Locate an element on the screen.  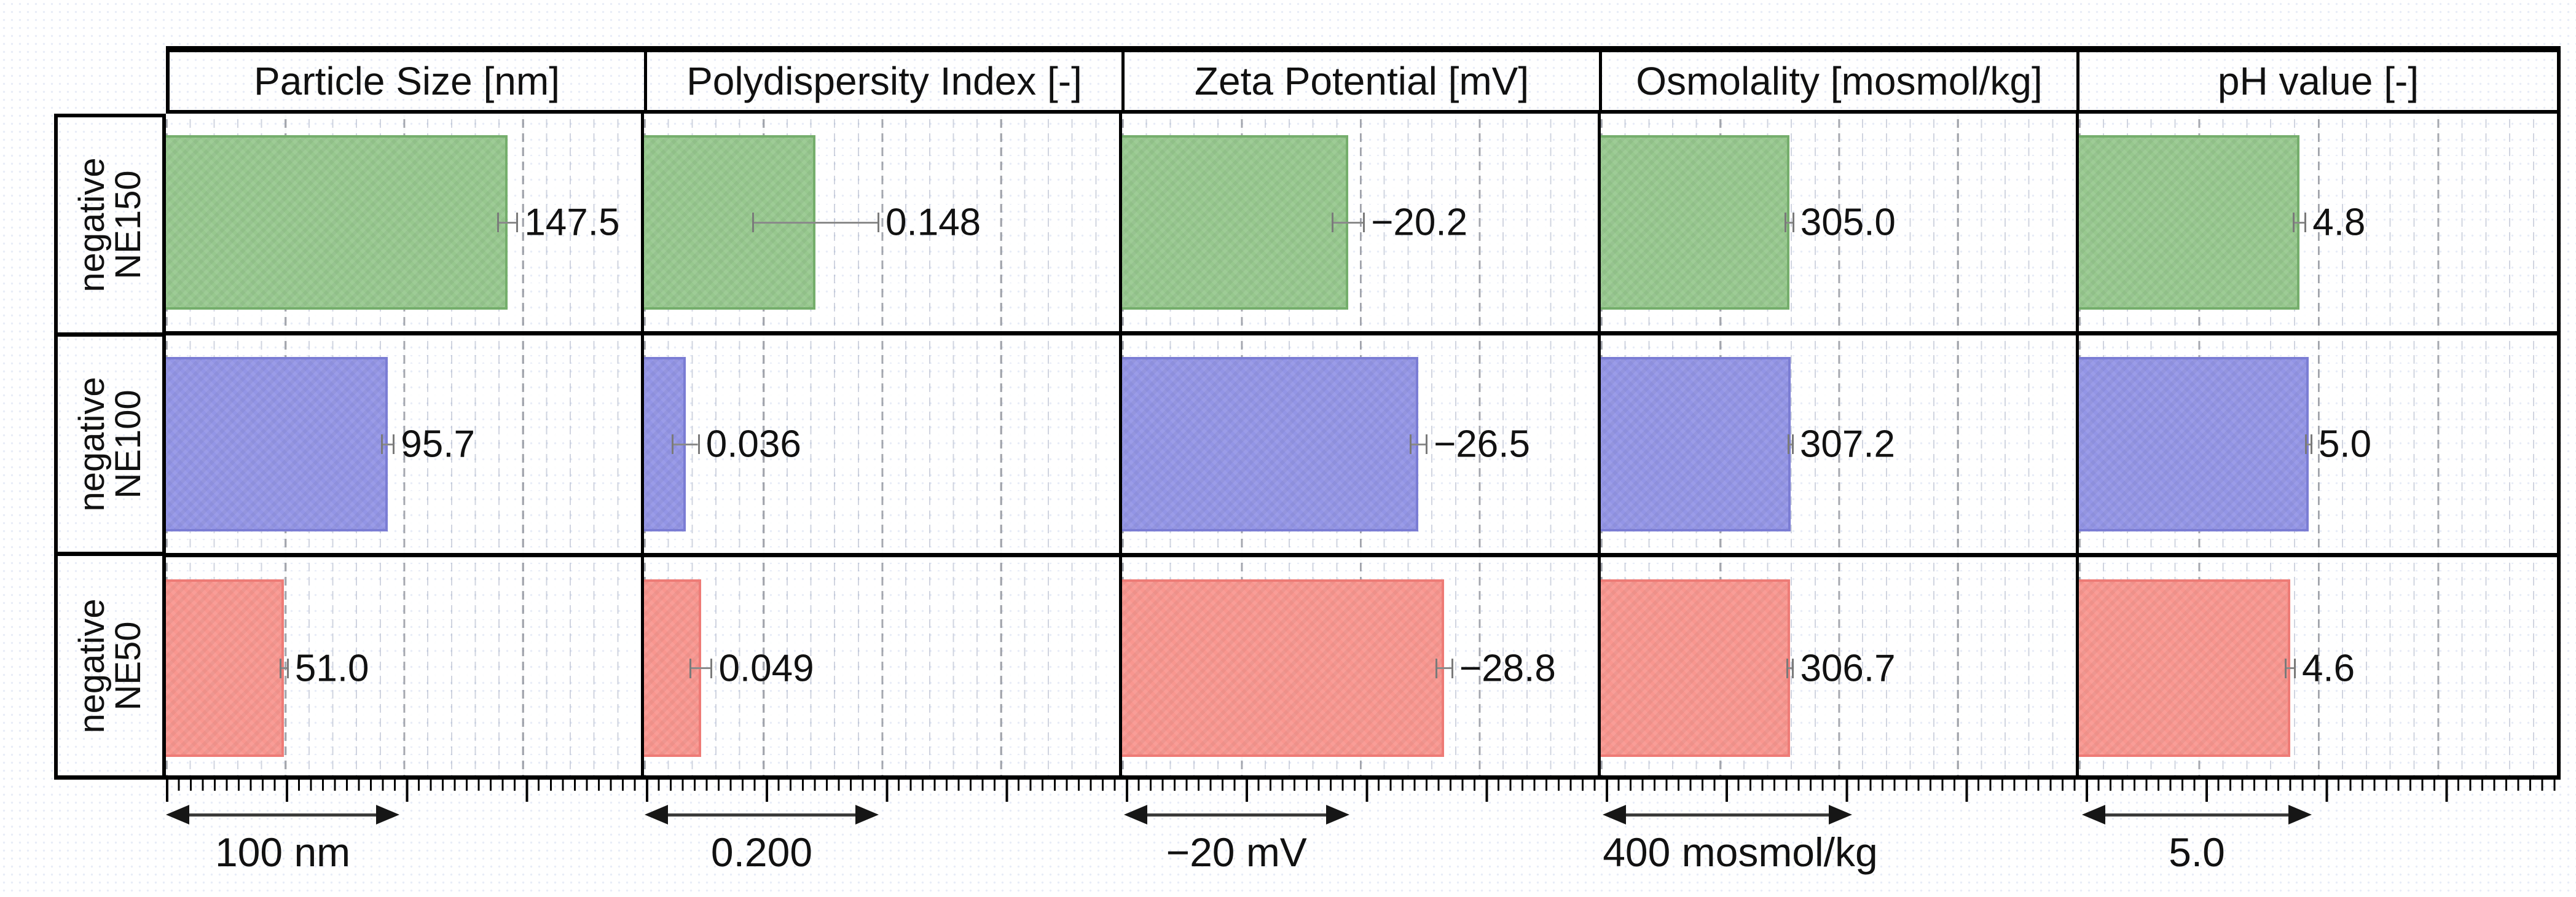
scale-label: 100 nm is located at coordinates (283, 852).